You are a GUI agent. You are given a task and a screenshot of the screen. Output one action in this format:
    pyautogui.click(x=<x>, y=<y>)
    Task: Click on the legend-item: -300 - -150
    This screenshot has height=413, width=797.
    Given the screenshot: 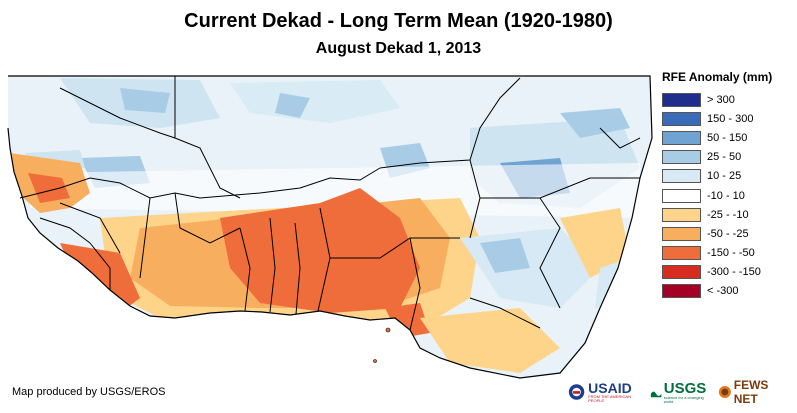 What is the action you would take?
    pyautogui.click(x=717, y=272)
    